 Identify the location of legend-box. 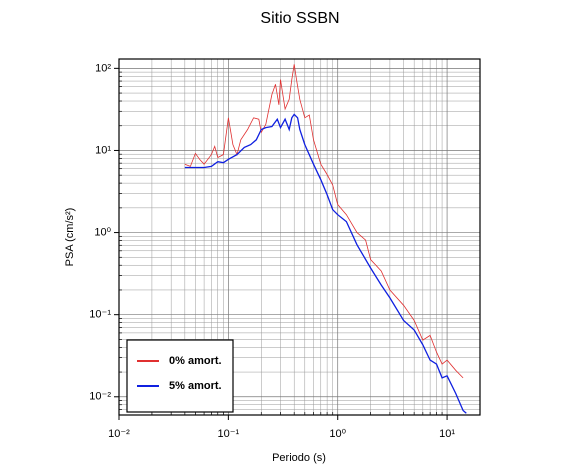
(180, 376).